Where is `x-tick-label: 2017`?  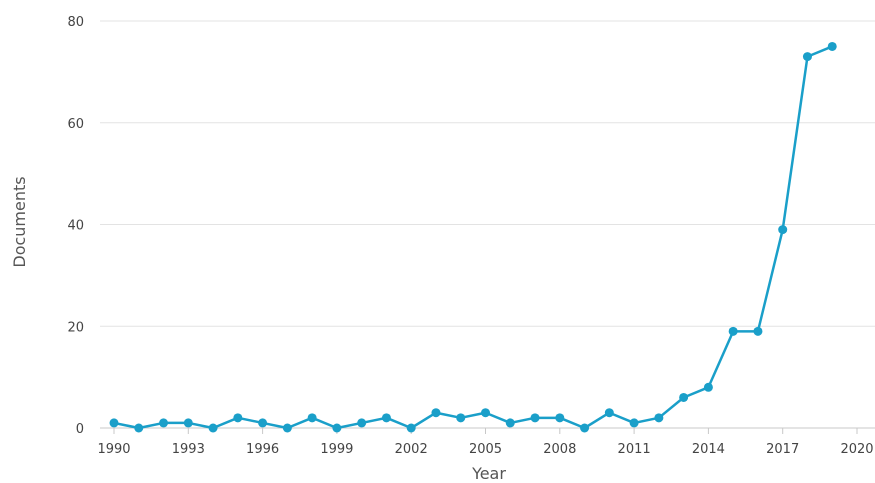
x-tick-label: 2017 is located at coordinates (782, 449).